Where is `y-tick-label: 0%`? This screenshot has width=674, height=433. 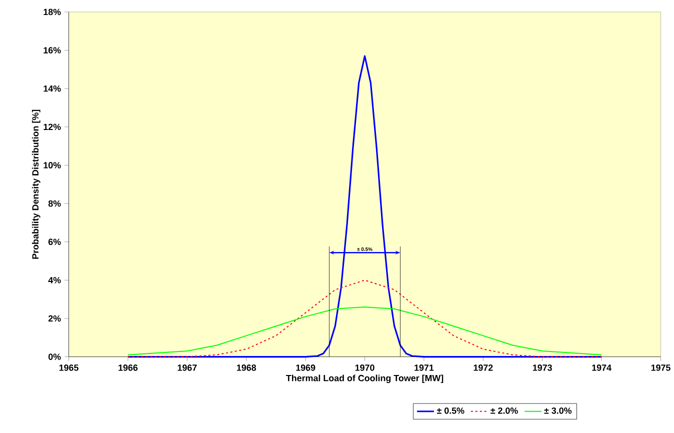 y-tick-label: 0% is located at coordinates (54, 357).